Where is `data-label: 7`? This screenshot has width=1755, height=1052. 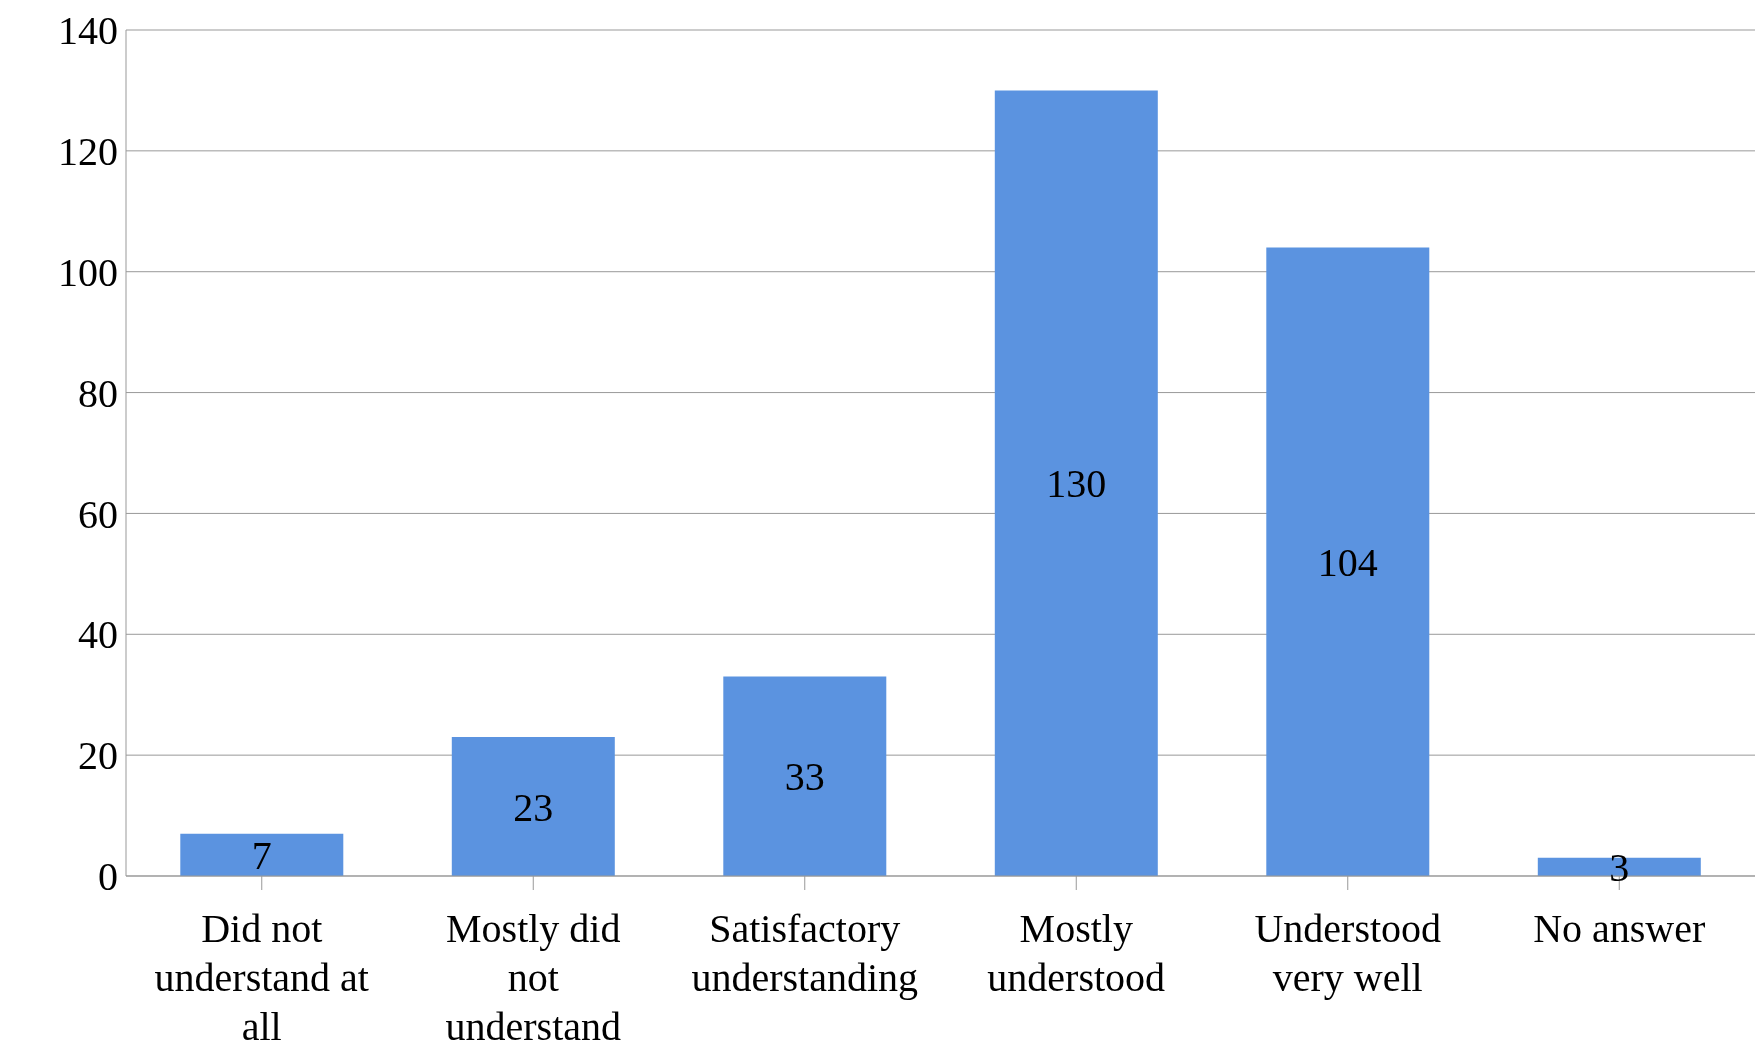
data-label: 7 is located at coordinates (261, 856).